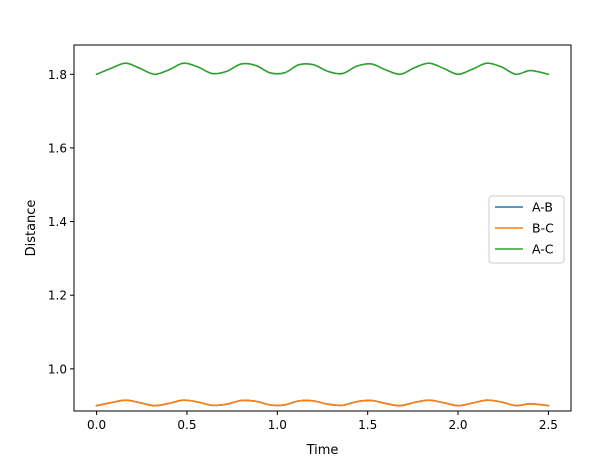 The image size is (610, 460). I want to click on y-axis-label: Distance, so click(31, 228).